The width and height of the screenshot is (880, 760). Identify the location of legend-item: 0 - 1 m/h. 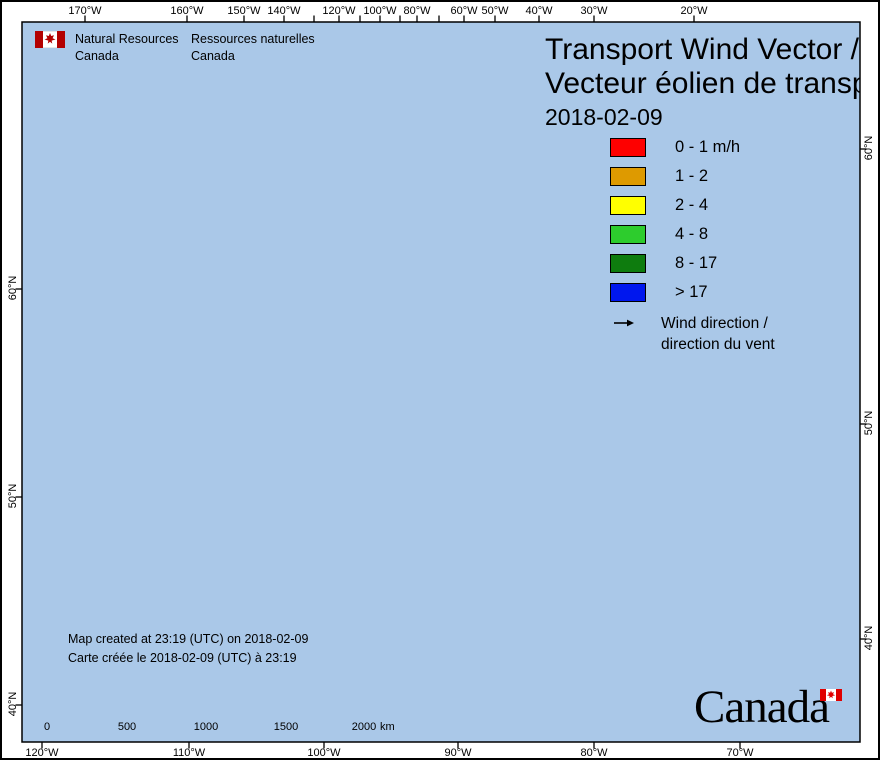
(692, 147).